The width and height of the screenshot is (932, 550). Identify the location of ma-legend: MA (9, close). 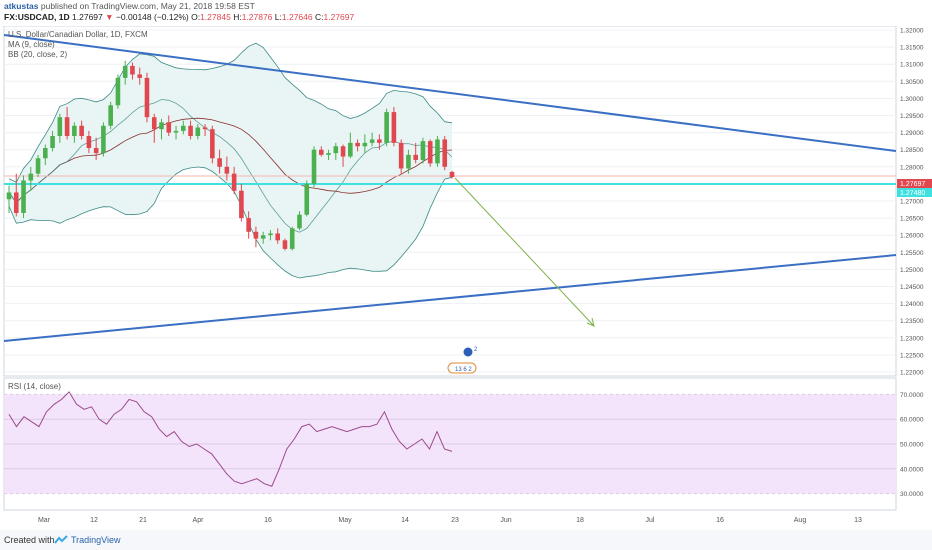
(31, 44).